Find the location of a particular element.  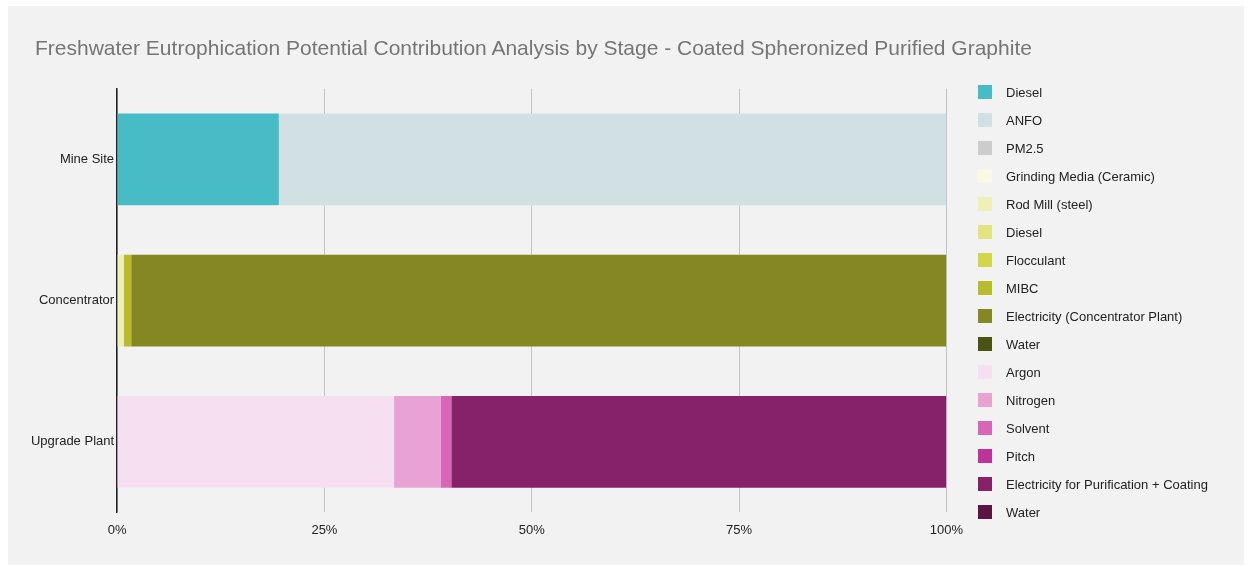

legend-label: PM2.5 is located at coordinates (1025, 148).